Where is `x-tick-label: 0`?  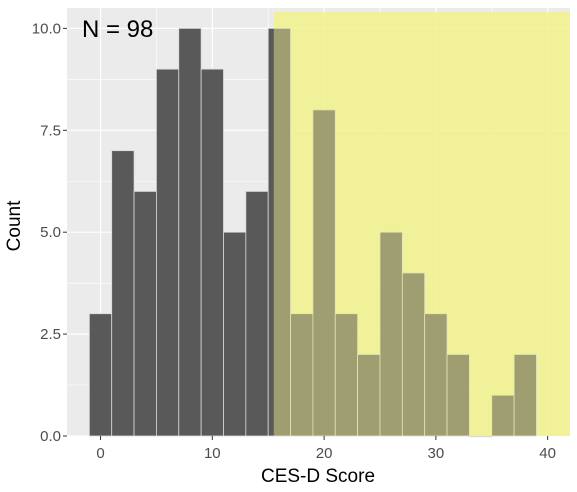
x-tick-label: 0 is located at coordinates (100, 453).